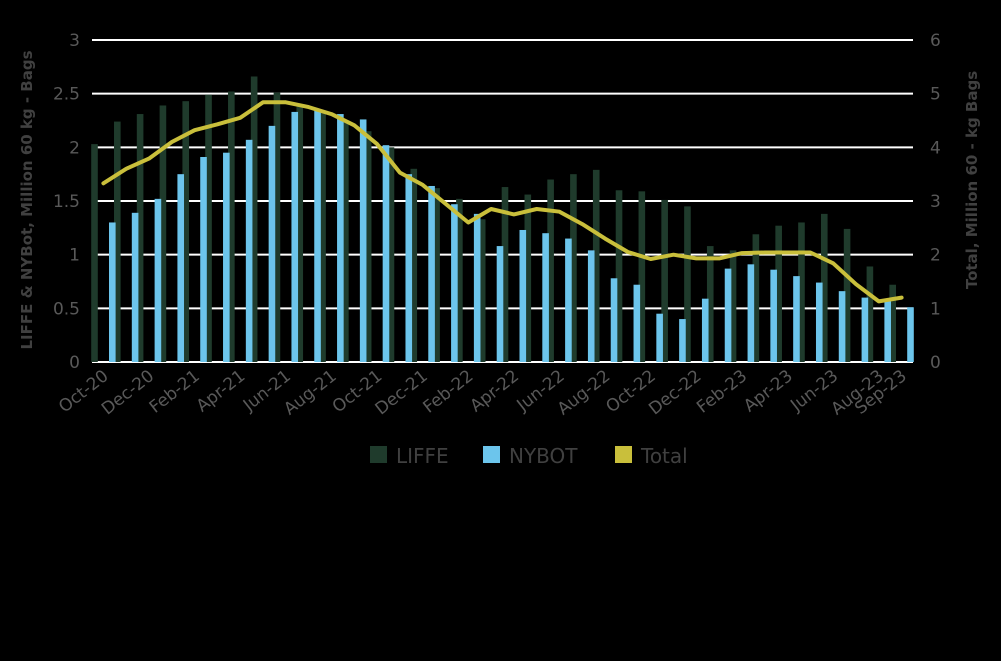 This screenshot has height=661, width=1001. I want to click on legend-swatch-total, so click(623, 454).